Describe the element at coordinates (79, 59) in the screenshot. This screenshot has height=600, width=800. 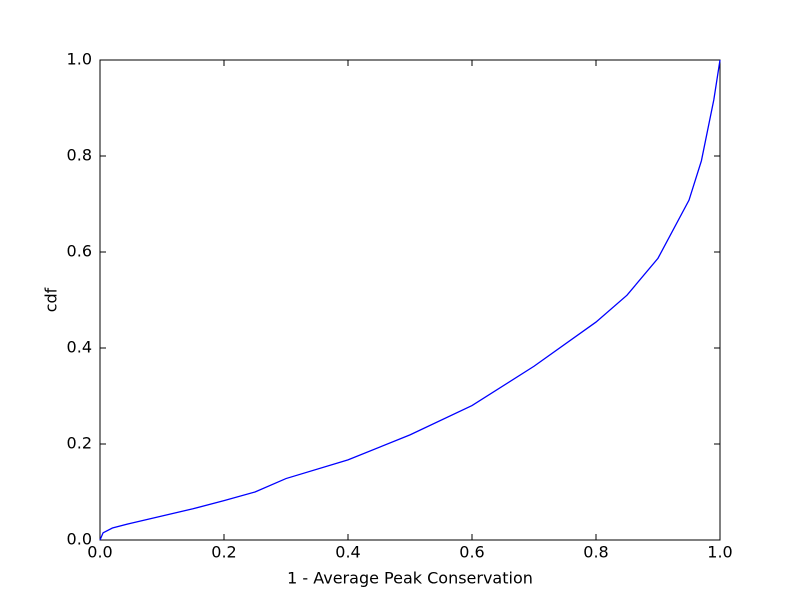
I see `y-tick-label: 1.0` at that location.